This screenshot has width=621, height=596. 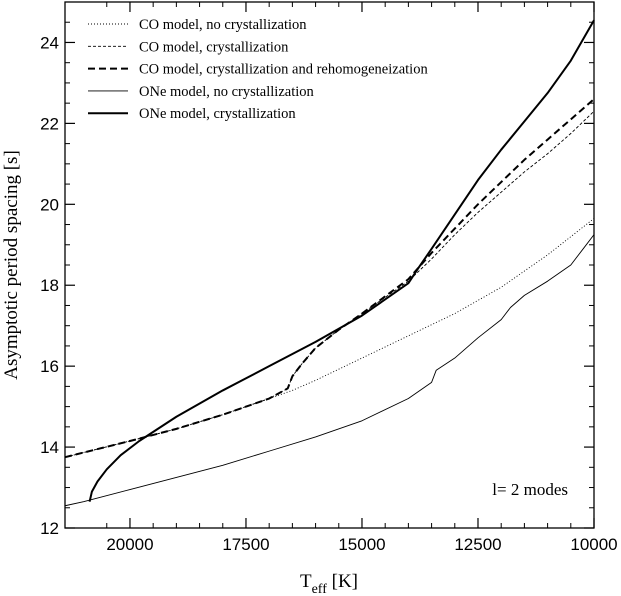 I want to click on annotation-label: l= 2 modes, so click(x=530, y=489).